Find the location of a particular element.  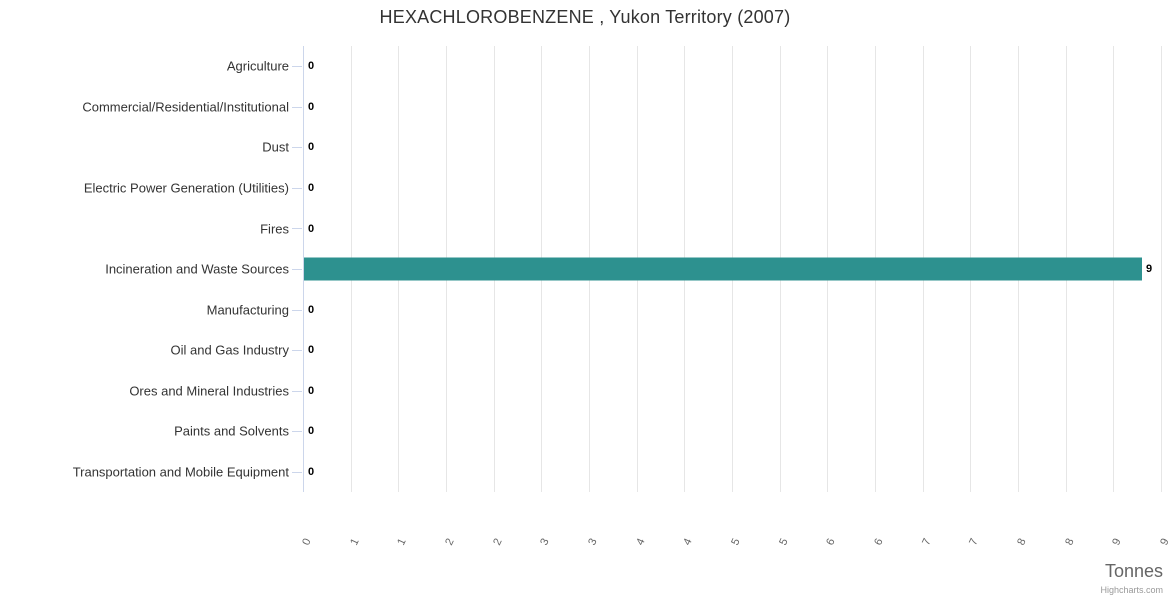

category-label: Manufacturing is located at coordinates (247, 309).